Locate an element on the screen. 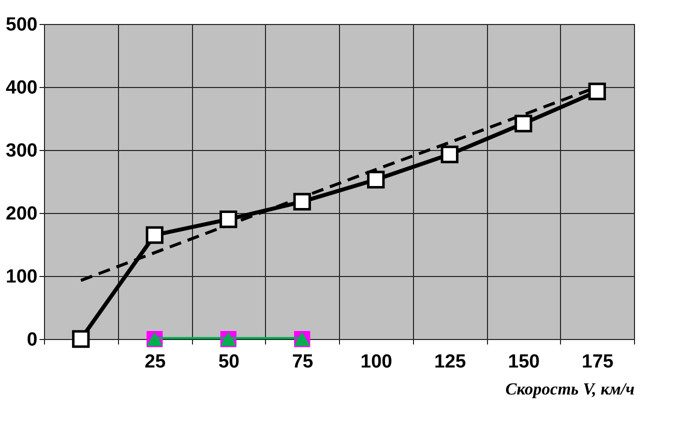 The height and width of the screenshot is (433, 693). x-tick-label: 50 is located at coordinates (229, 362).